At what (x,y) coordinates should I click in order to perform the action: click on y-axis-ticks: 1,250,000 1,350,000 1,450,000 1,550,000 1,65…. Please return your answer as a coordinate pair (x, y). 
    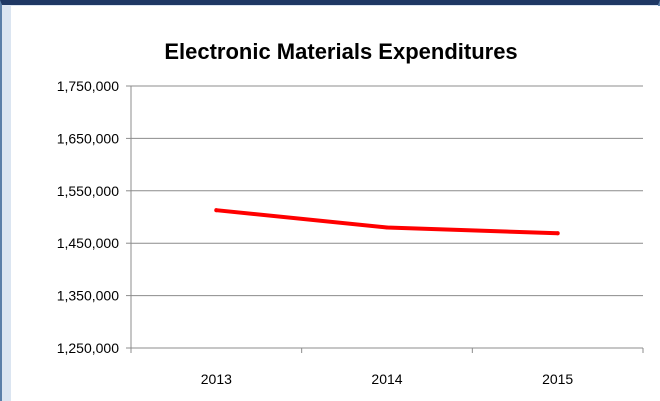
    Looking at the image, I should click on (94, 217).